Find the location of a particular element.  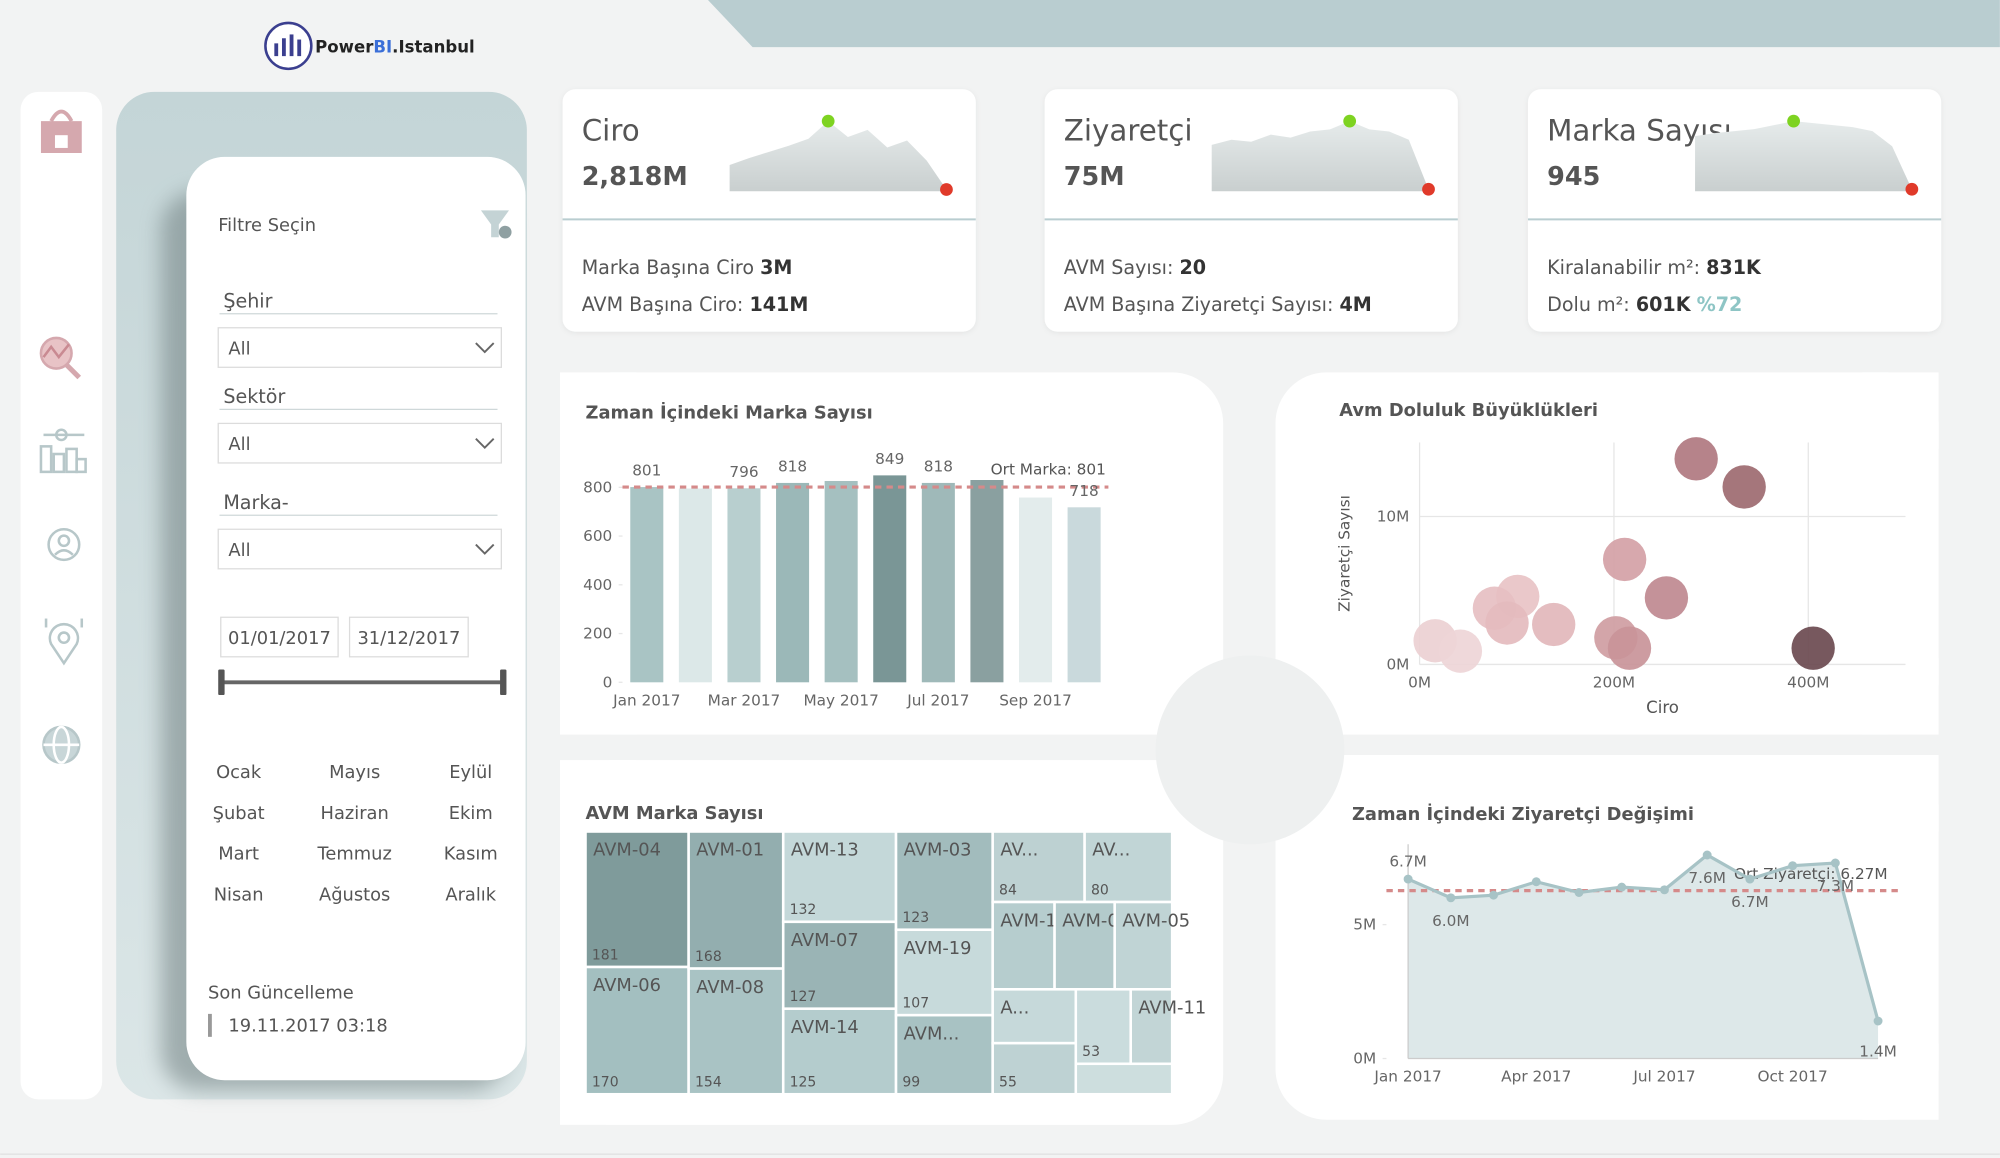

month-option: Haziran is located at coordinates (355, 813).